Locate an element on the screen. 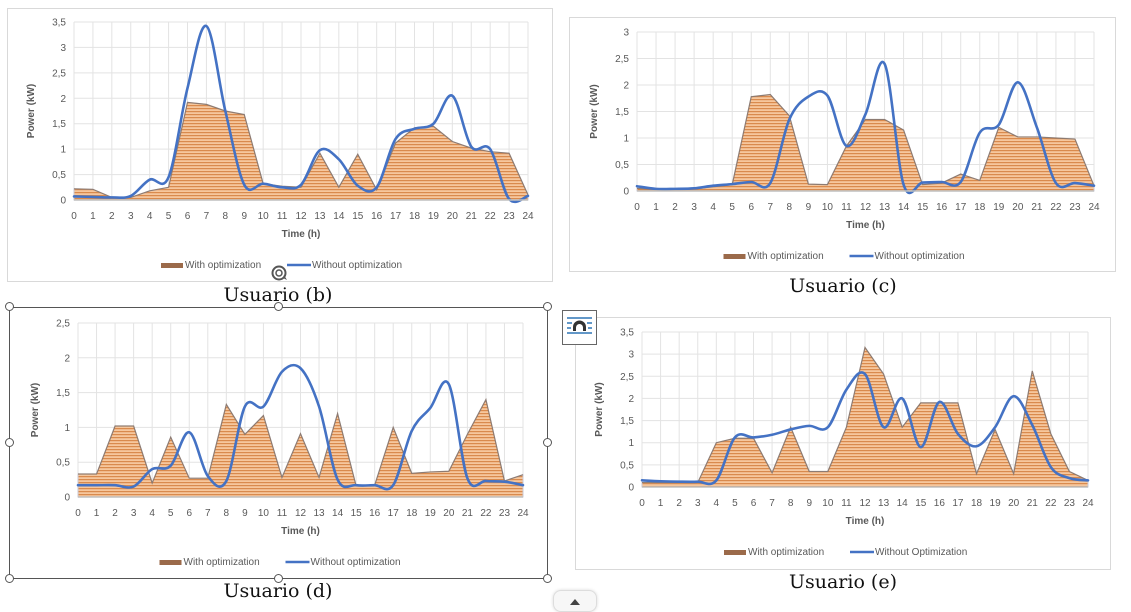 This screenshot has height=612, width=1131. resize-handle-top-right is located at coordinates (547, 306).